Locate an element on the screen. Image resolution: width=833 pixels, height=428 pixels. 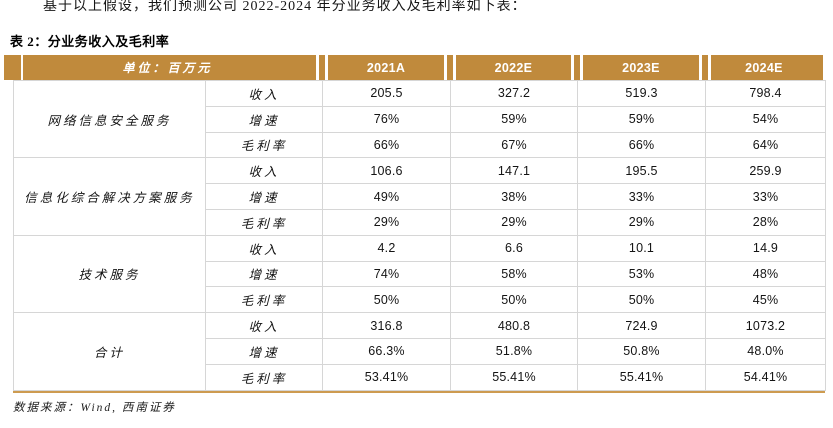
year-header-2024e: 2024E is located at coordinates (764, 67).